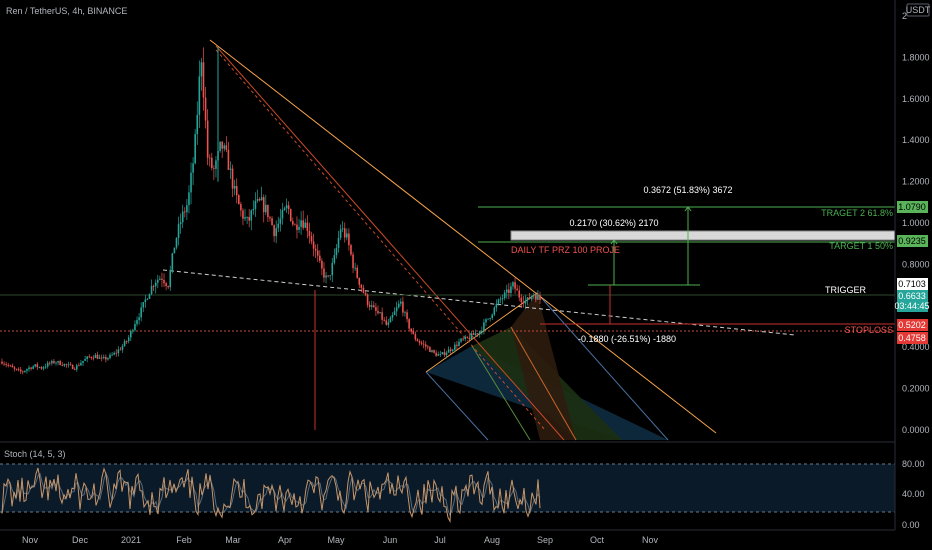 Image resolution: width=932 pixels, height=550 pixels. What do you see at coordinates (913, 494) in the screenshot?
I see `stoch-tick-40: 40.00` at bounding box center [913, 494].